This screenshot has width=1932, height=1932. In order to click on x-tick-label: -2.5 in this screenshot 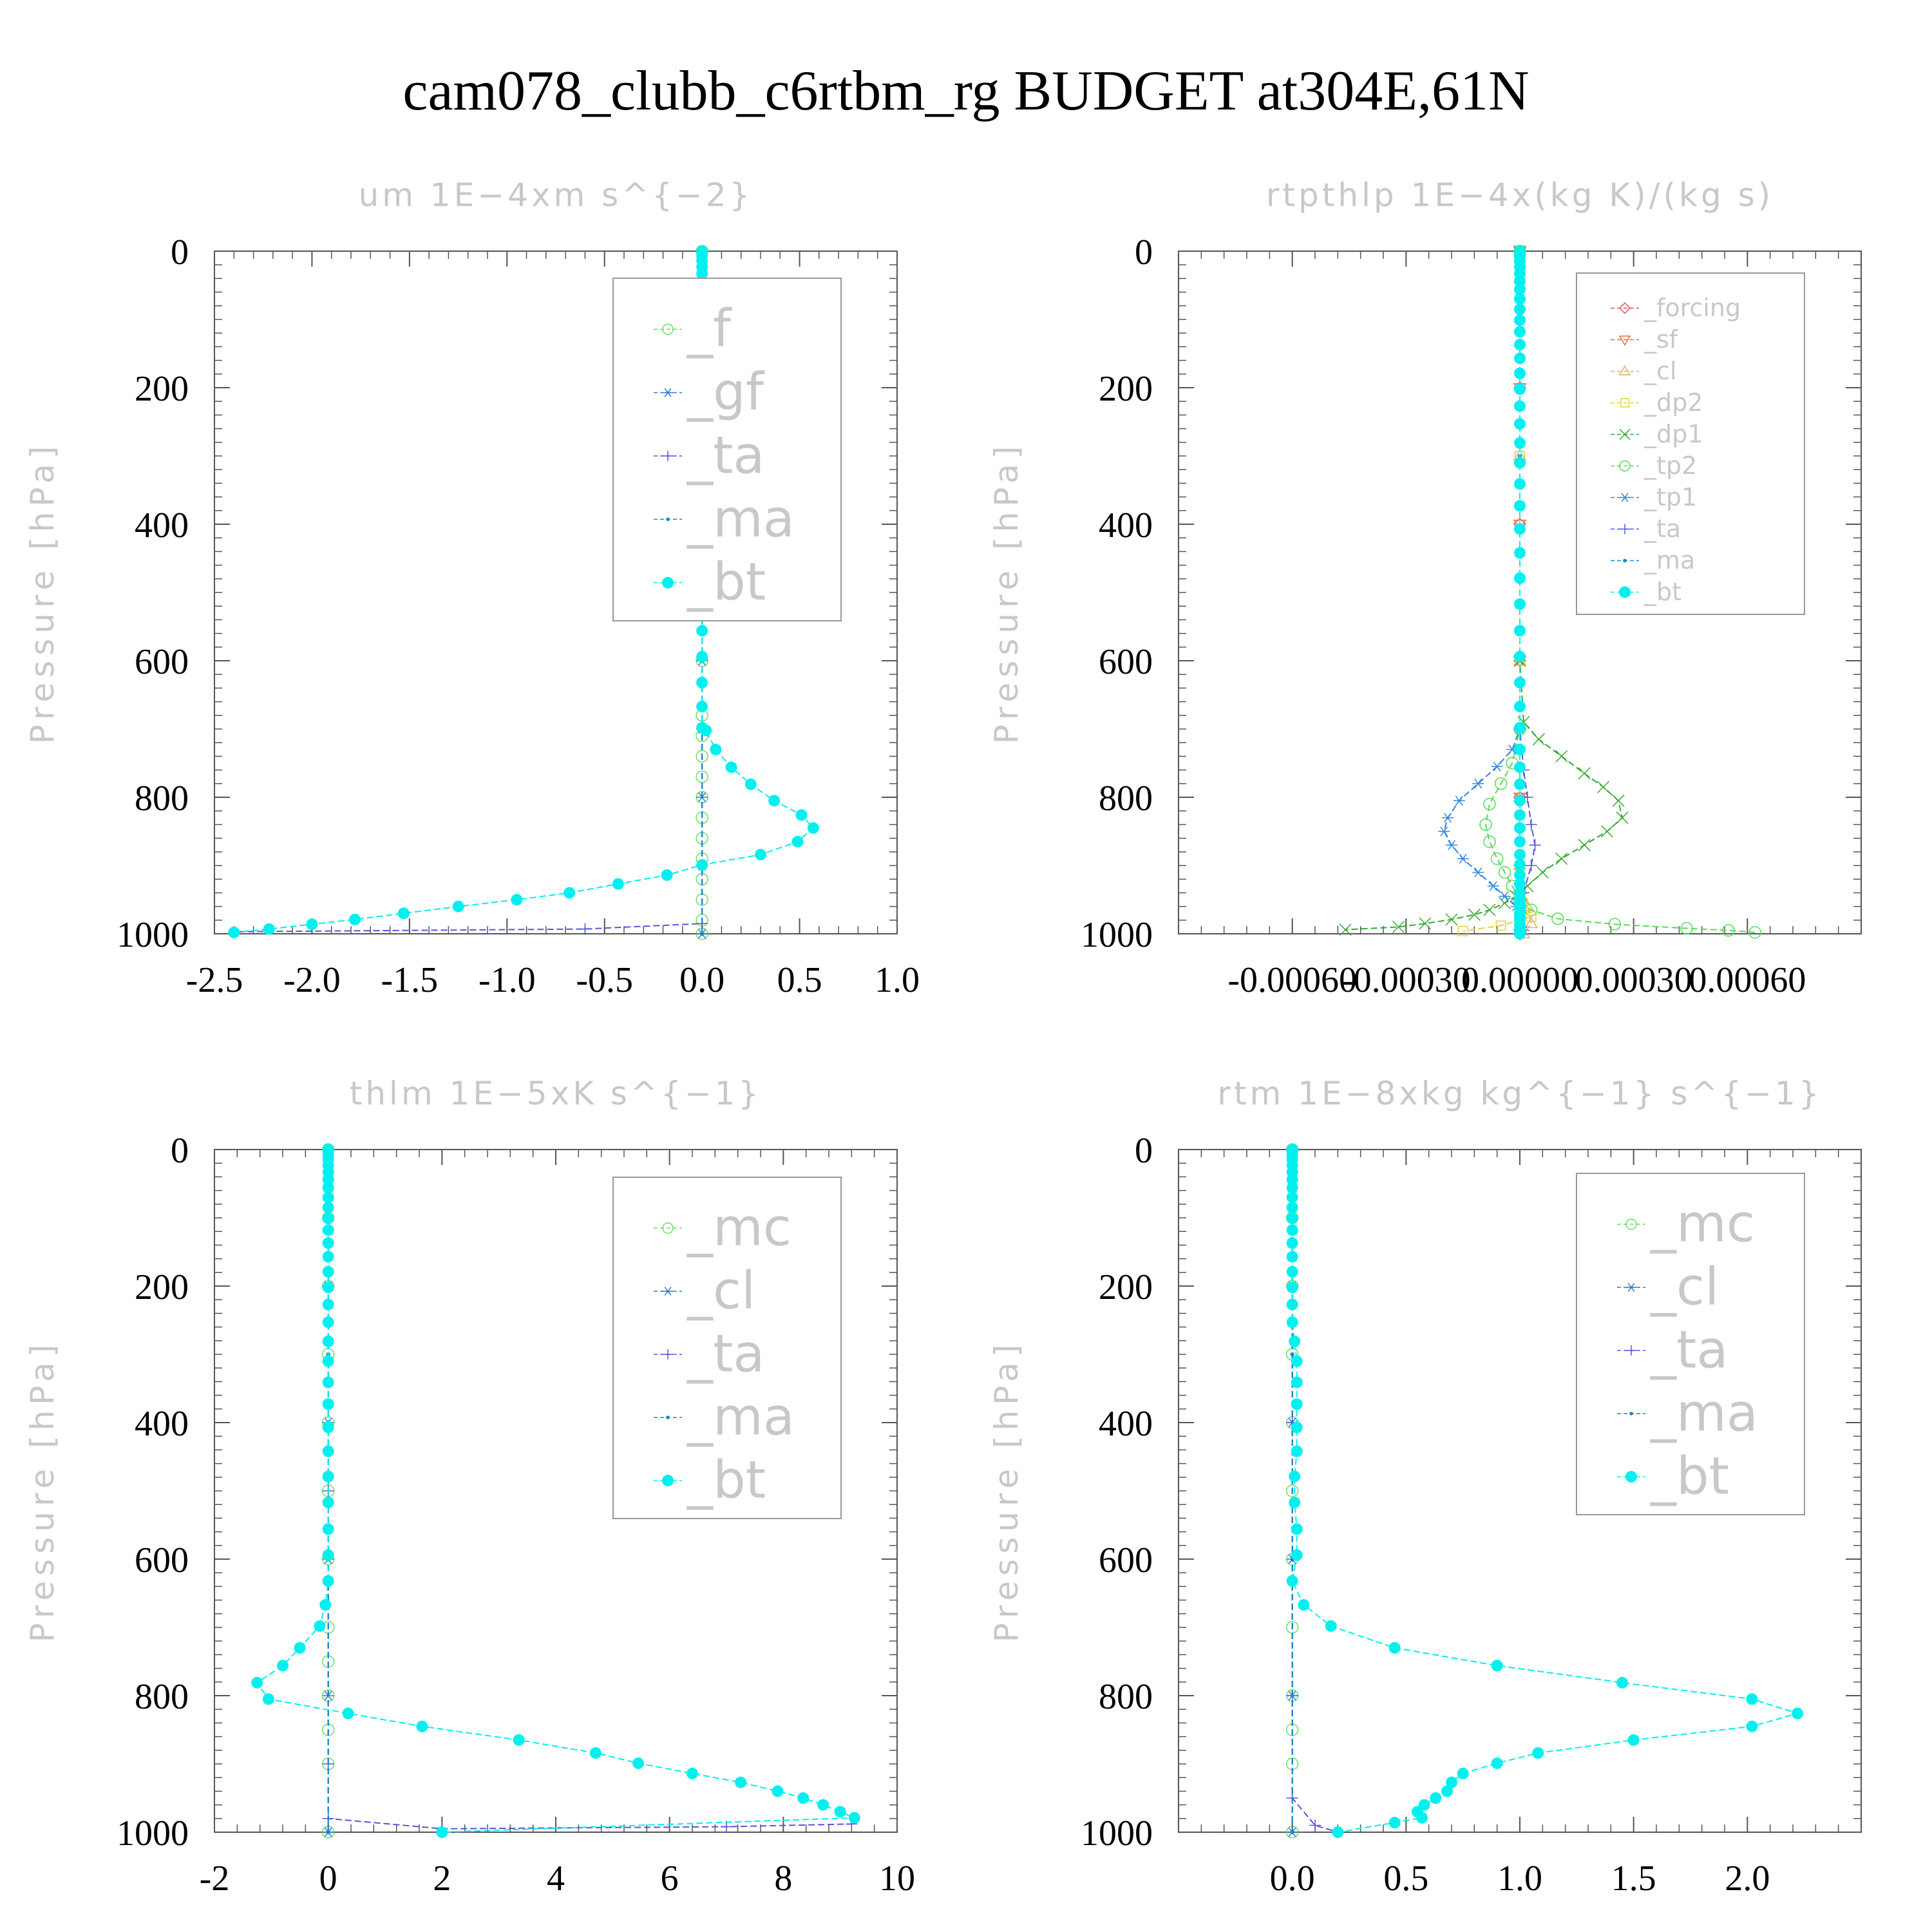, I will do `click(215, 980)`.